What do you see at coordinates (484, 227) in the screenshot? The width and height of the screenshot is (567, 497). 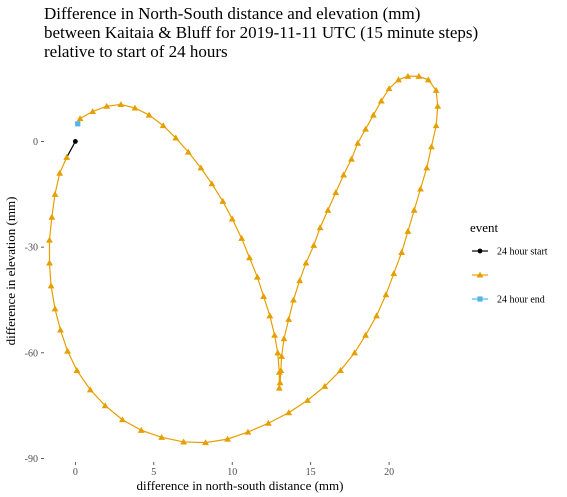 I see `legend-title: event` at bounding box center [484, 227].